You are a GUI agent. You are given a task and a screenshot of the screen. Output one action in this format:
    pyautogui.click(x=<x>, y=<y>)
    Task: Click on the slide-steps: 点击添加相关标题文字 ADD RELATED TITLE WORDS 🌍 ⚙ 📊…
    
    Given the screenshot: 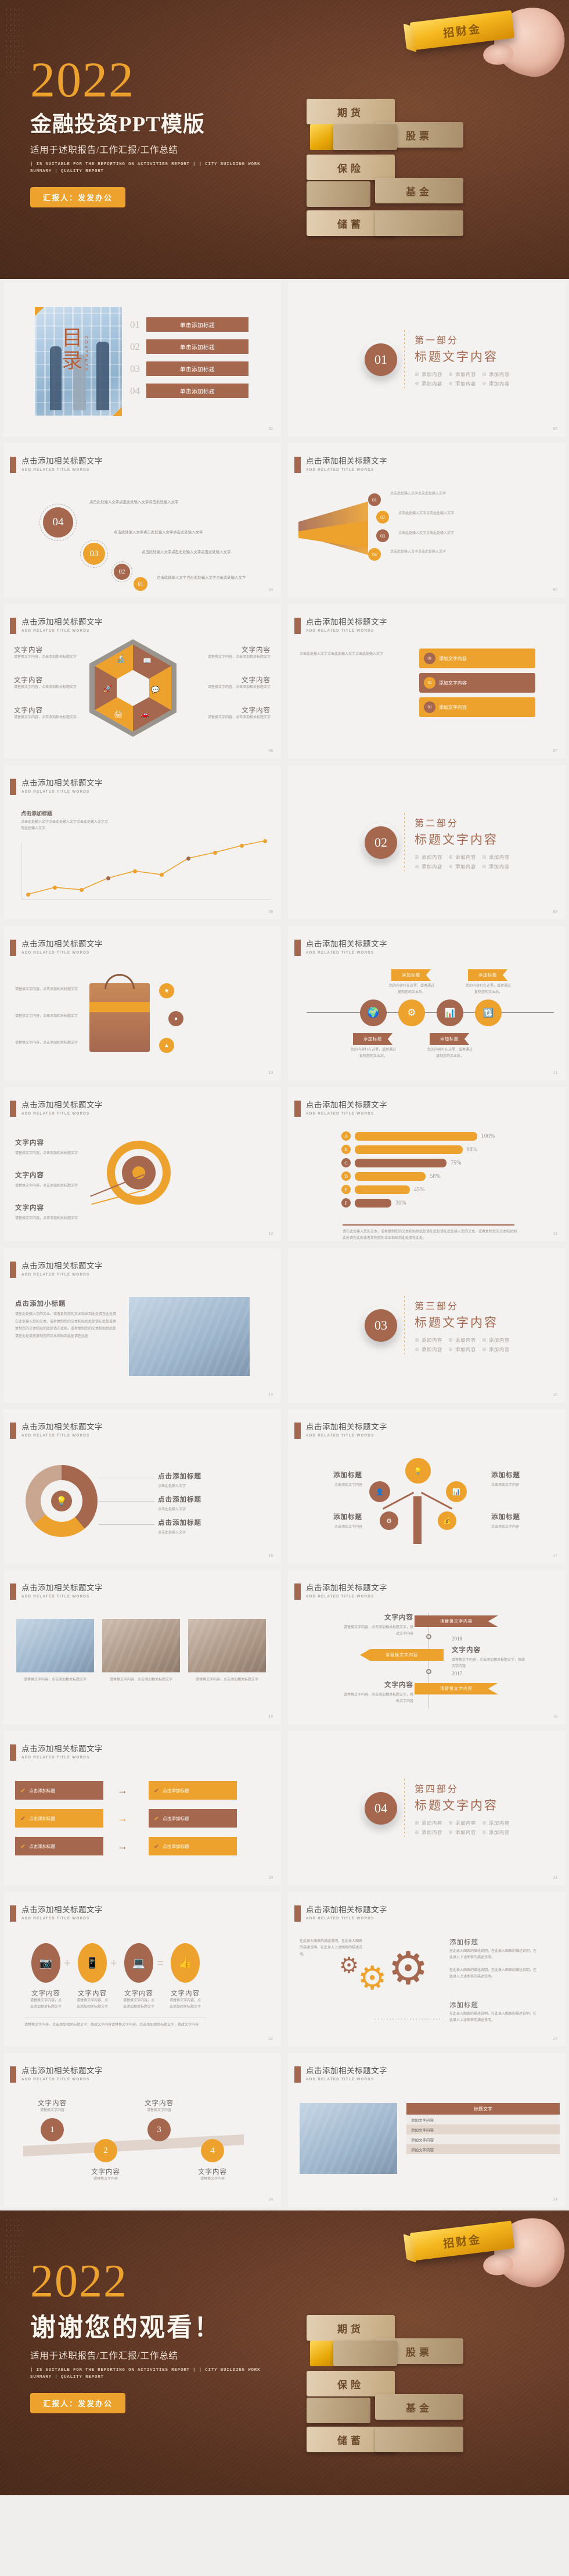 What is the action you would take?
    pyautogui.click(x=426, y=1003)
    